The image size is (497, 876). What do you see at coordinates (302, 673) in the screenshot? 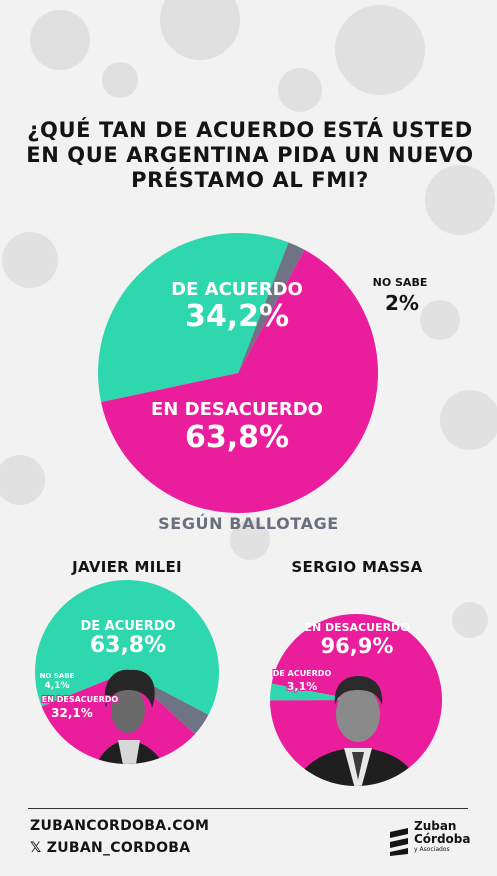
I see `massa-label-agree: DE ACUERDO` at bounding box center [302, 673].